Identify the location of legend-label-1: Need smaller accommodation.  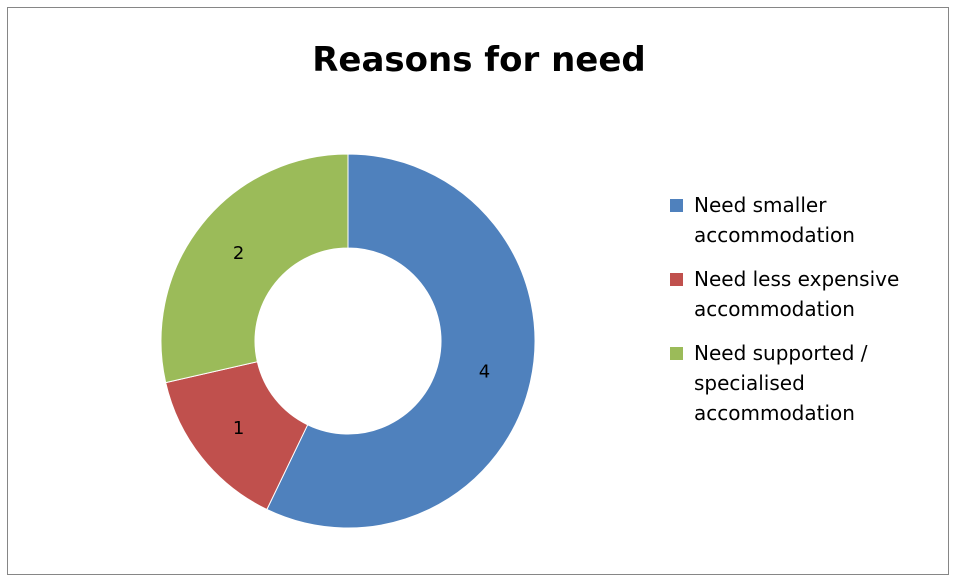
(822, 220).